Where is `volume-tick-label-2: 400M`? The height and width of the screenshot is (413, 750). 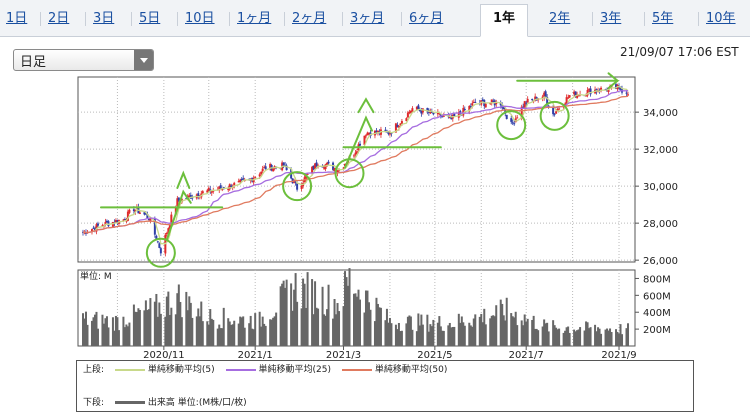
volume-tick-label-2: 400M is located at coordinates (657, 313).